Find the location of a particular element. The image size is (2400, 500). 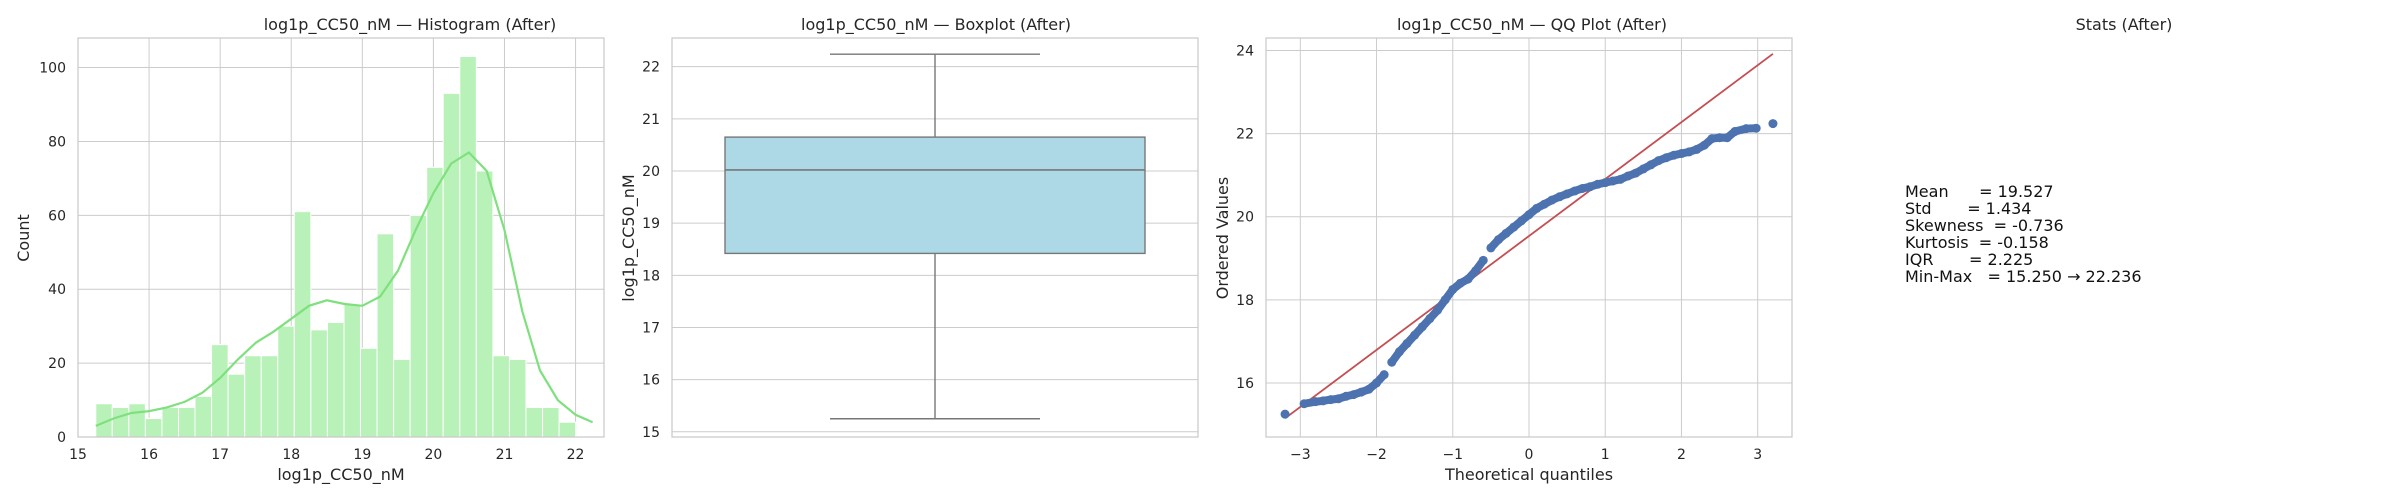

qqplot-x-tick-label: 2 is located at coordinates (1681, 455).